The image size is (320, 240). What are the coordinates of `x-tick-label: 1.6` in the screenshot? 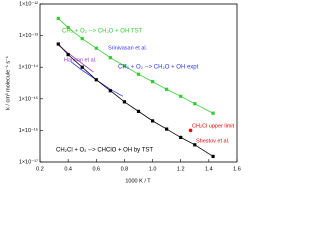 It's located at (237, 169).